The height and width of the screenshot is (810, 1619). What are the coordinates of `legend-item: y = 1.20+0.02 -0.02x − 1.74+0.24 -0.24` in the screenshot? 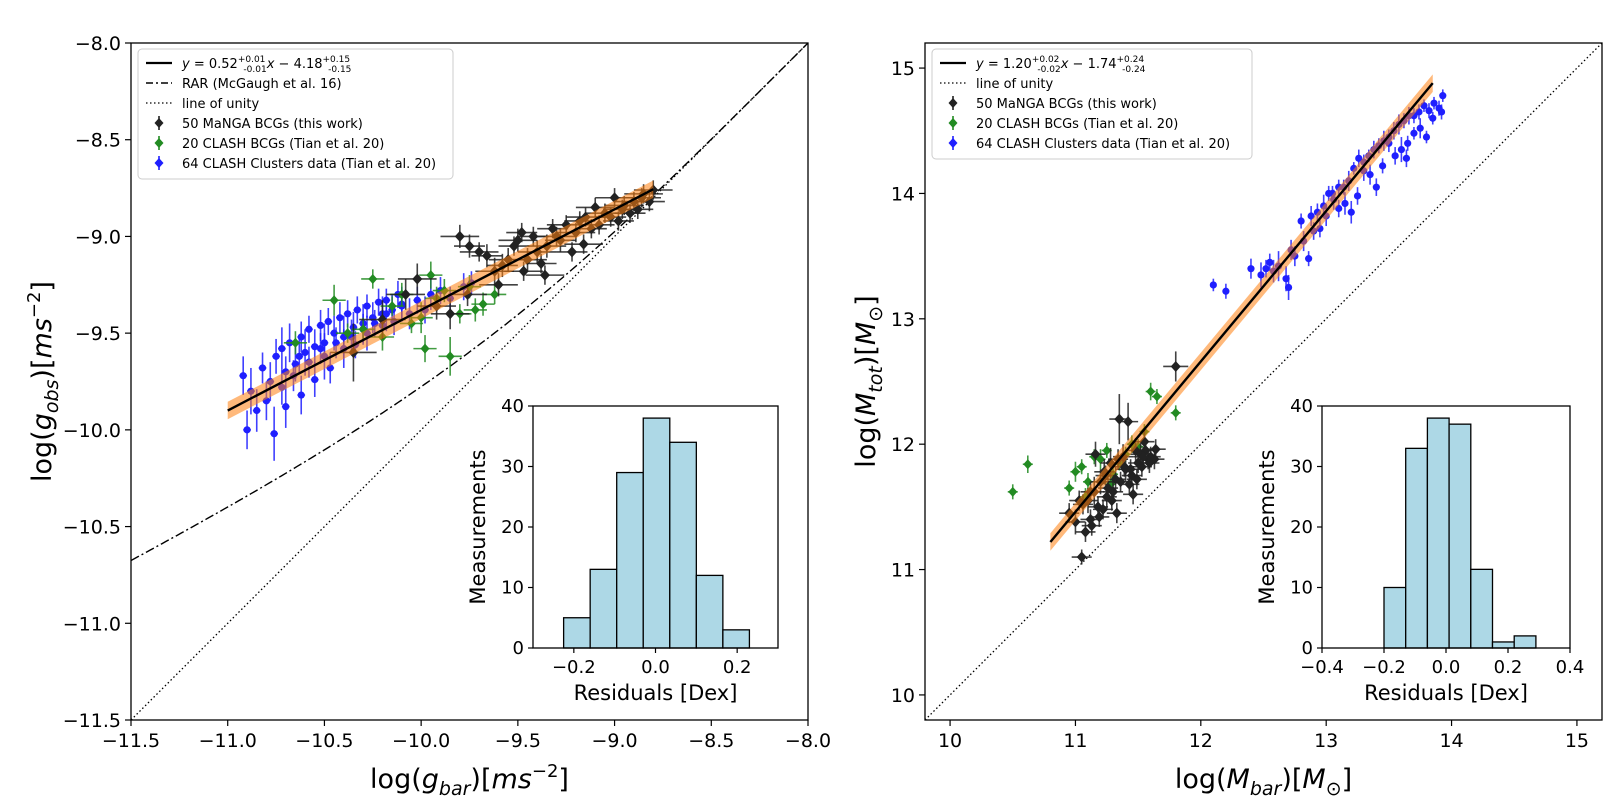 It's located at (1043, 65).